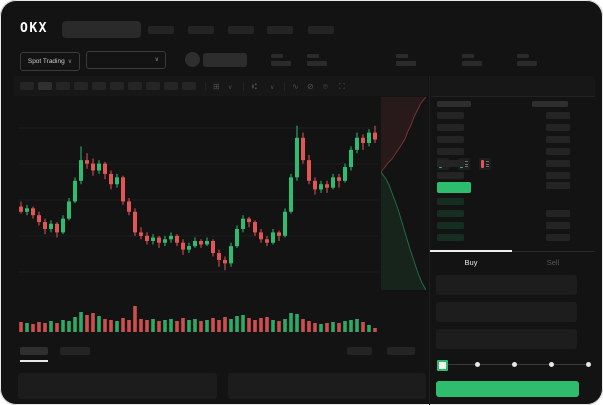 The image size is (603, 405). Describe the element at coordinates (117, 386) in the screenshot. I see `bottom-left-panel` at that location.